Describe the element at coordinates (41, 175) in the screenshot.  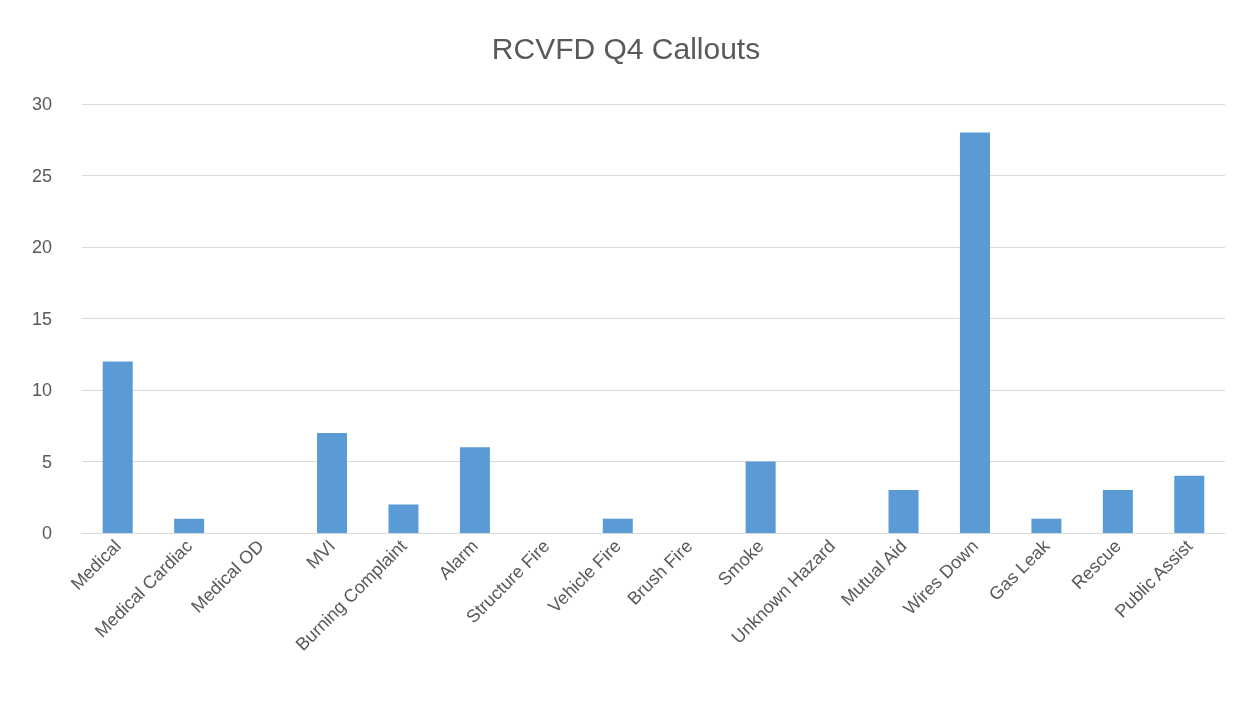
I see `y-tick-label: 25` at that location.